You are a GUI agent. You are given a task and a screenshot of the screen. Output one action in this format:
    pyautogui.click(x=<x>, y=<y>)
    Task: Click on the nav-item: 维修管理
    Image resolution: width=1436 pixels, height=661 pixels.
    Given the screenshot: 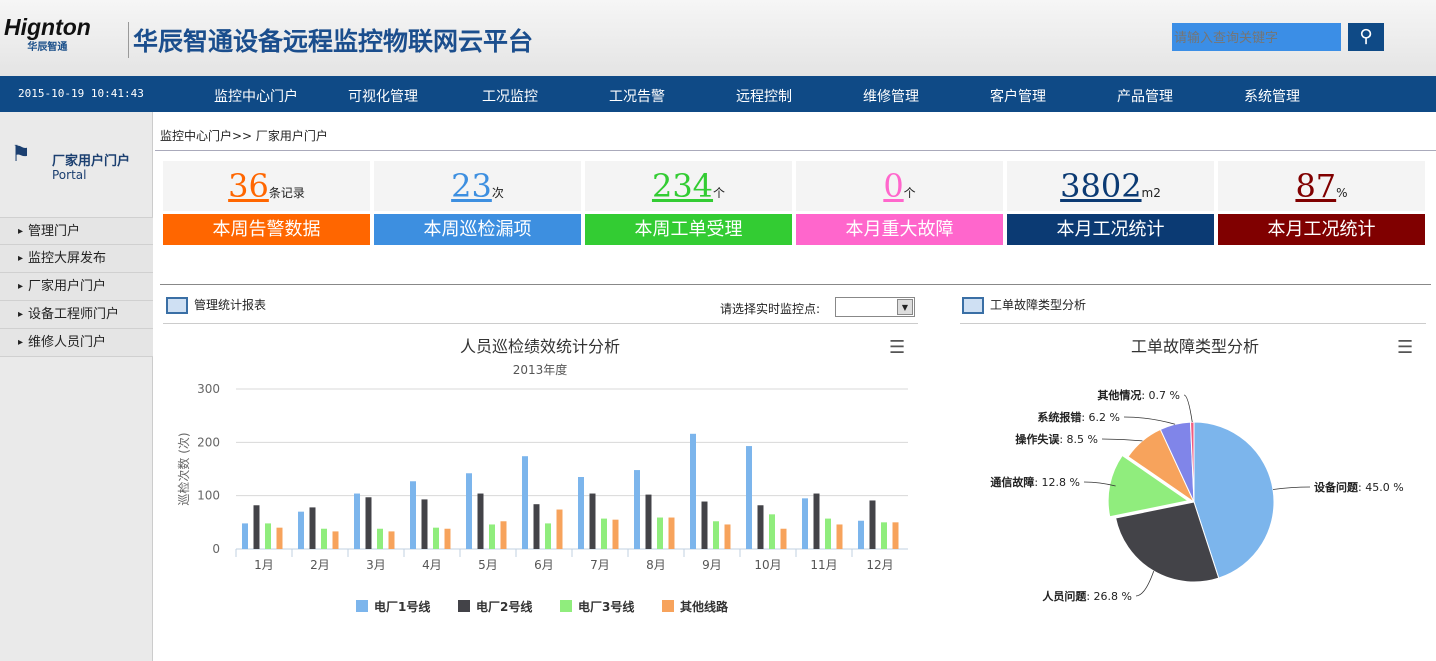 What is the action you would take?
    pyautogui.click(x=891, y=97)
    